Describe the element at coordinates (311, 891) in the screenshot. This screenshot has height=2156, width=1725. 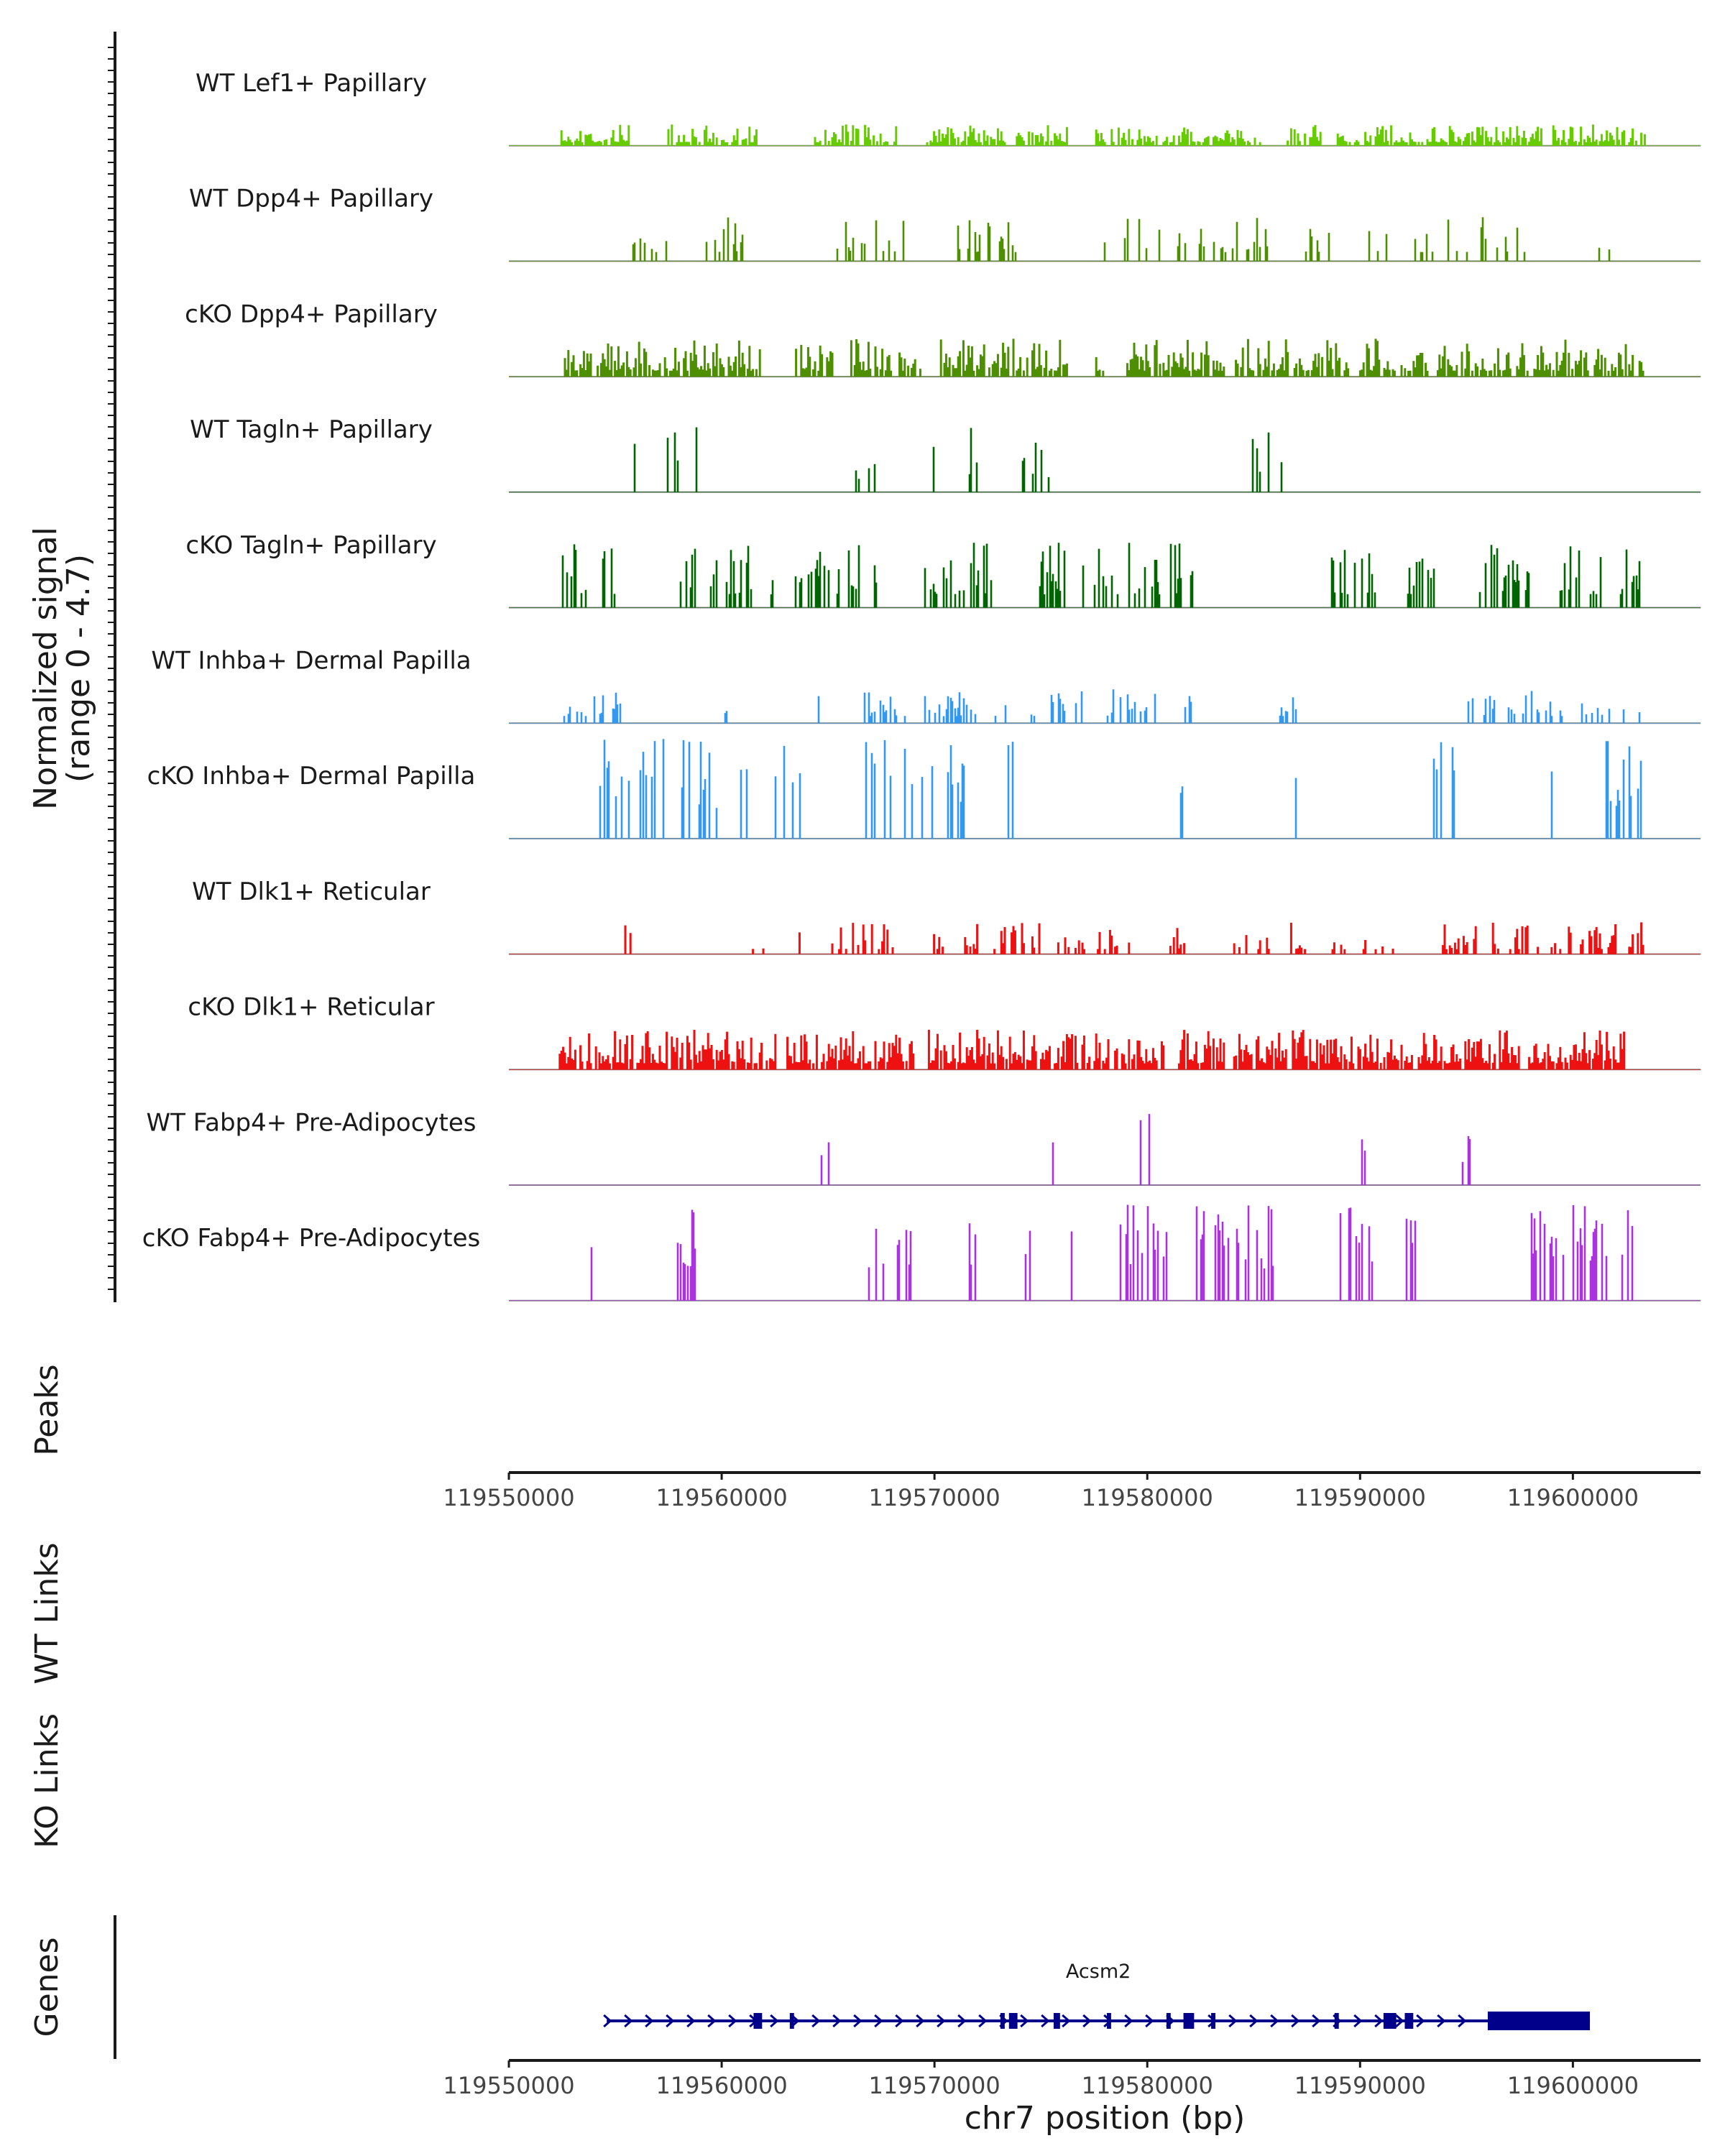
I see `track-label: WT Dlk1+ Reticular` at that location.